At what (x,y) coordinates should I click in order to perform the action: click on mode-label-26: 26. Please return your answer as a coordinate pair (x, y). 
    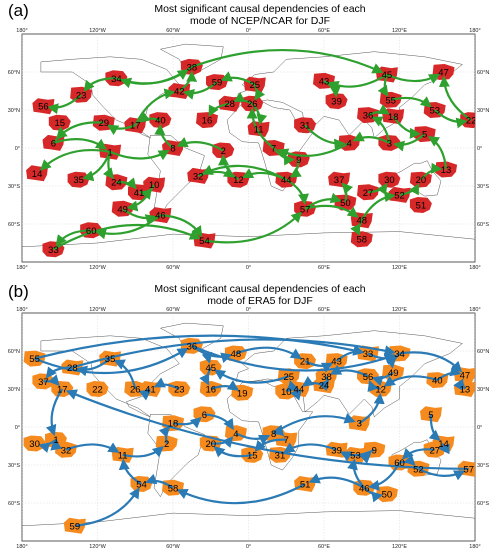
    Looking at the image, I should click on (252, 104).